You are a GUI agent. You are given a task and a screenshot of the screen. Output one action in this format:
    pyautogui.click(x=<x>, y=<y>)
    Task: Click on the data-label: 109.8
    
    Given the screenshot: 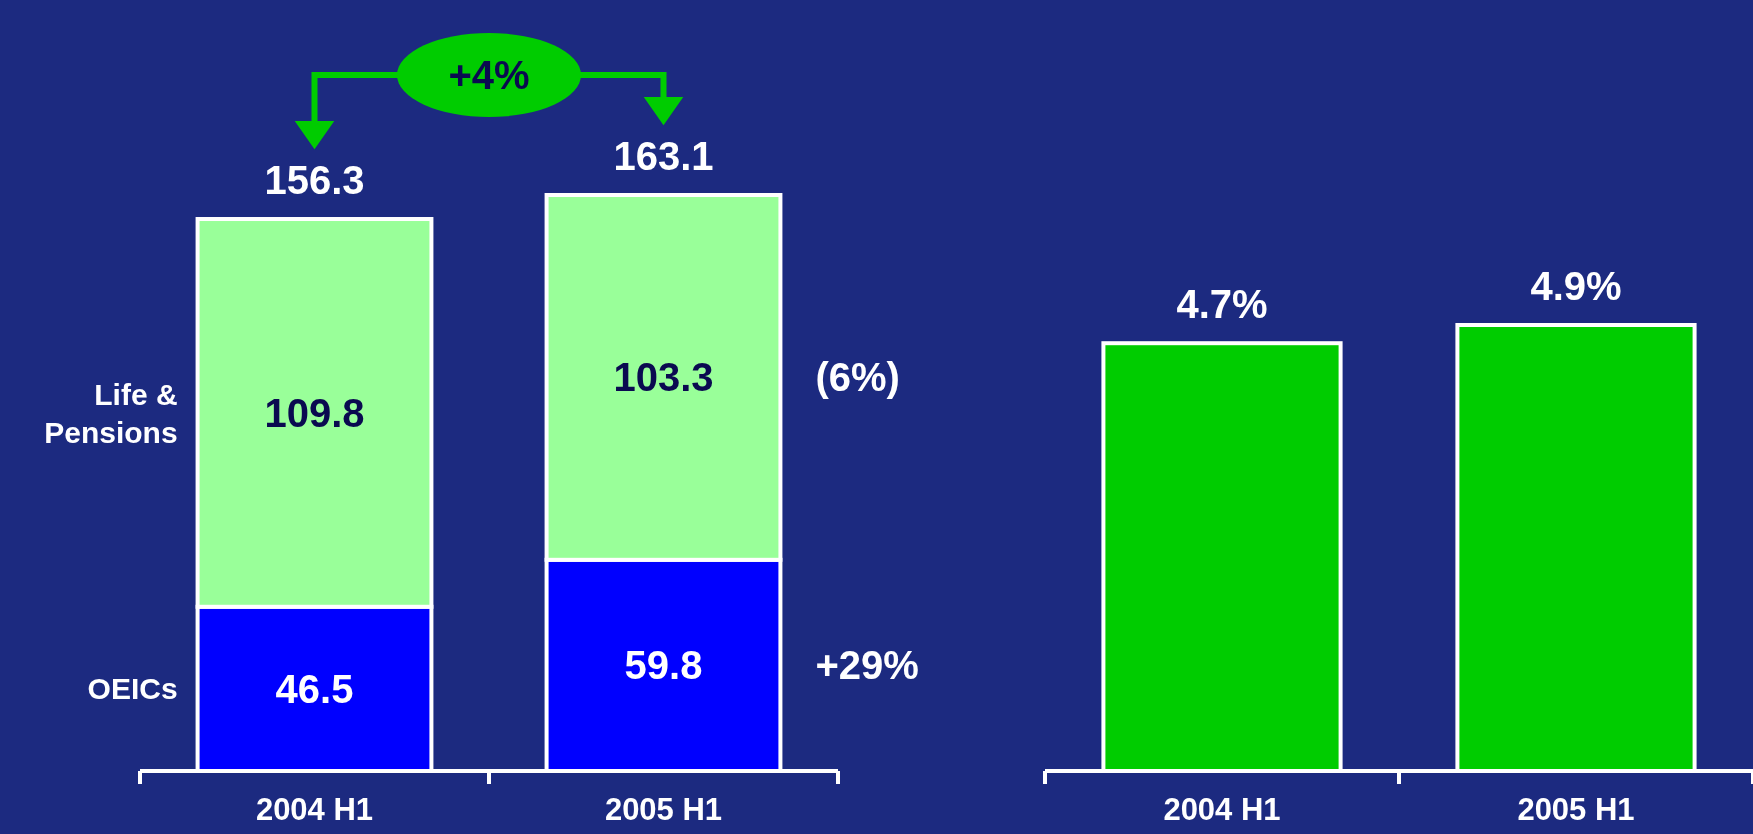 What is the action you would take?
    pyautogui.click(x=314, y=412)
    